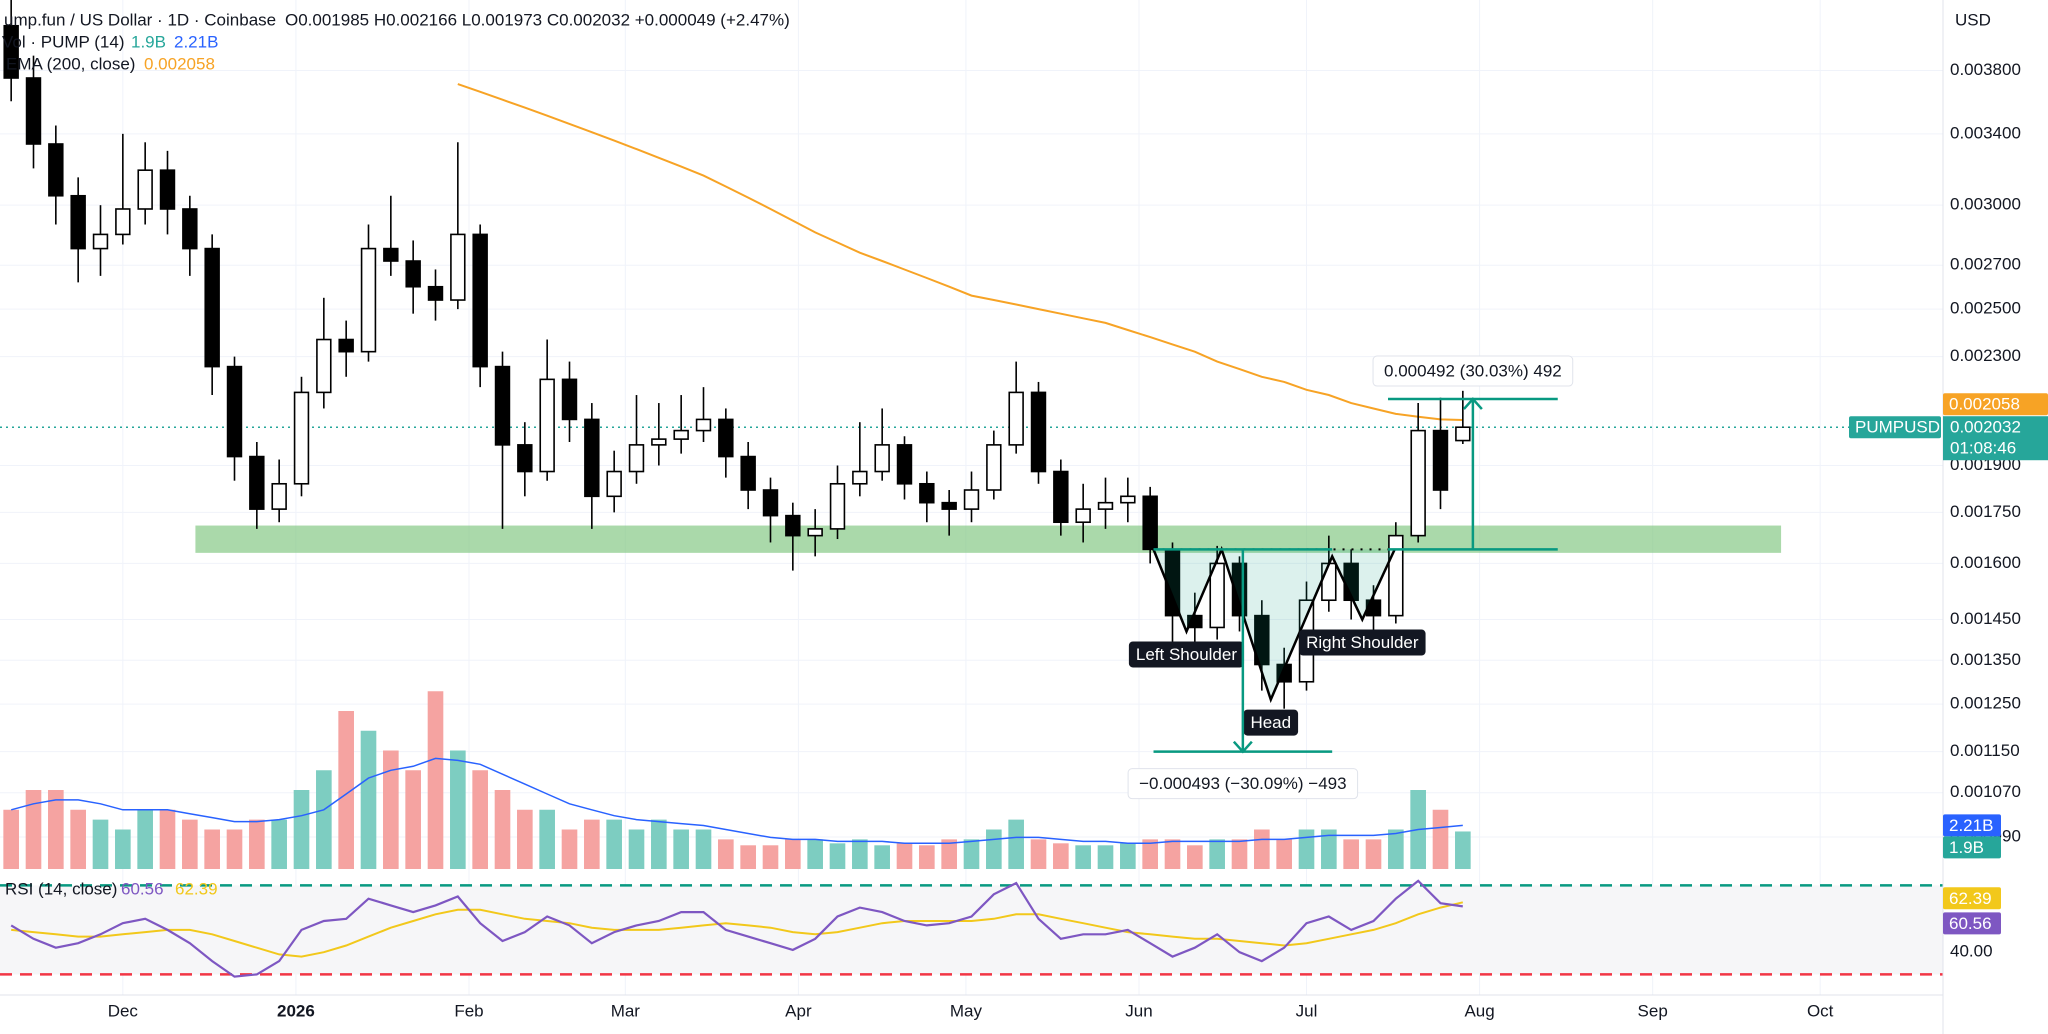  Describe the element at coordinates (1985, 69) in the screenshot. I see `y-tick-label: 0.003800` at that location.